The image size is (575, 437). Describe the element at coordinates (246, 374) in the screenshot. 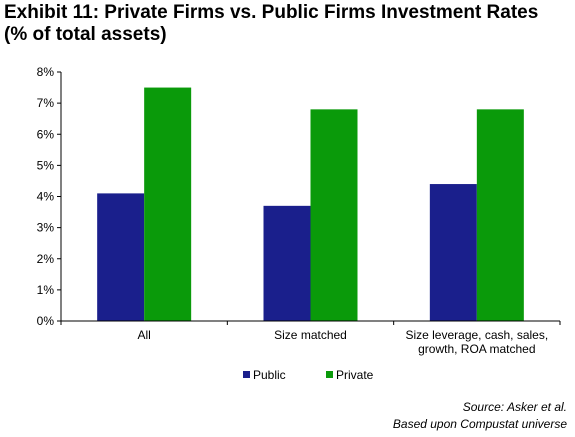

I see `legend-swatch-public` at that location.